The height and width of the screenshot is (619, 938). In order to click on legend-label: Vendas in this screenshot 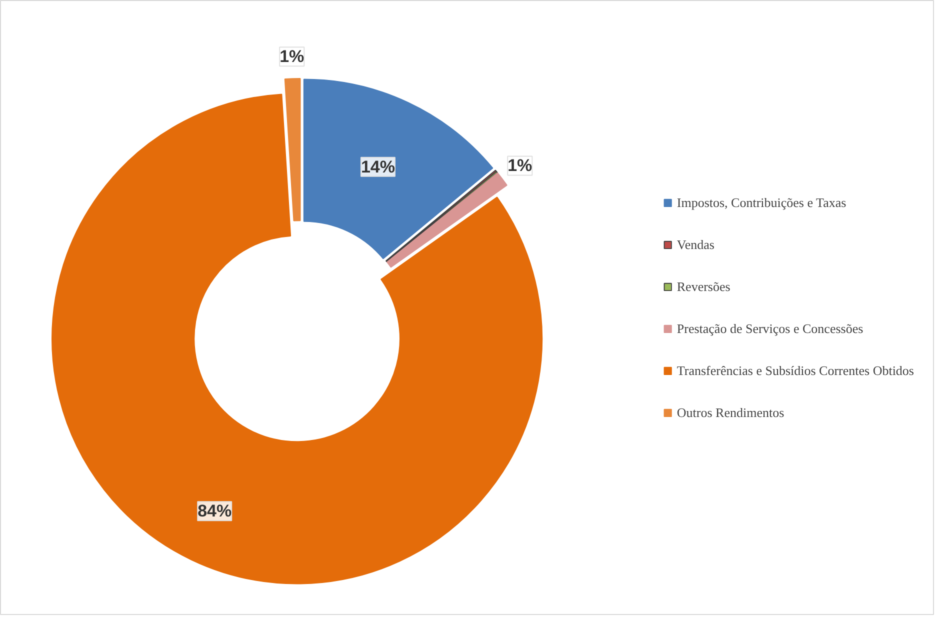, I will do `click(695, 244)`.